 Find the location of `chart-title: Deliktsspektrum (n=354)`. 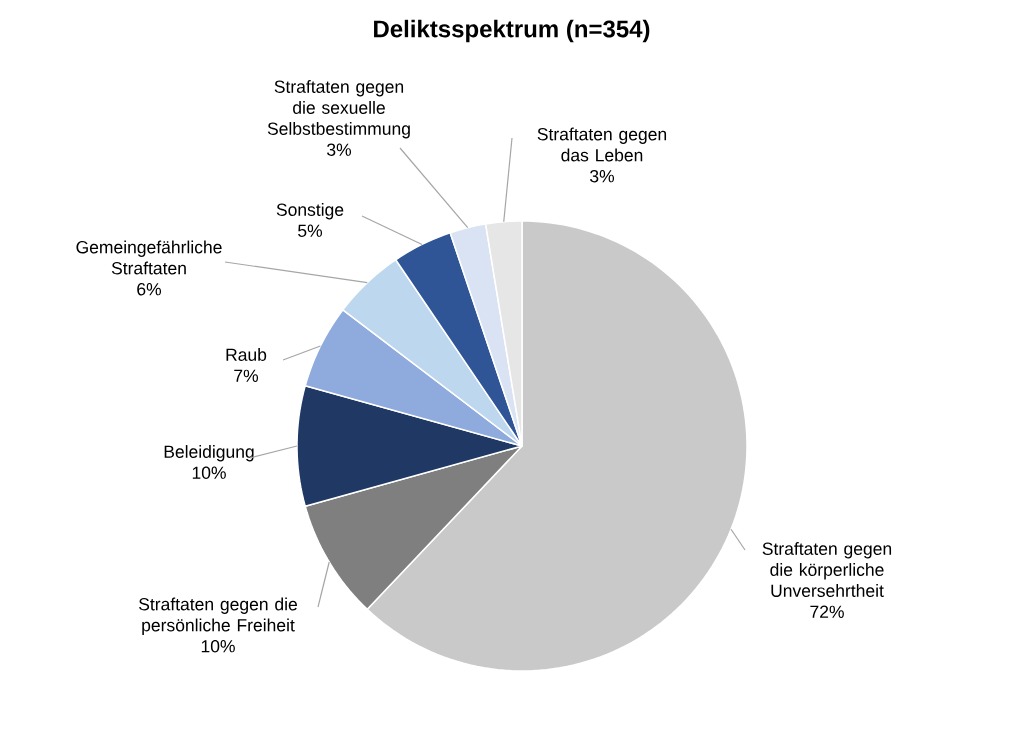

chart-title: Deliktsspektrum (n=354) is located at coordinates (512, 31).